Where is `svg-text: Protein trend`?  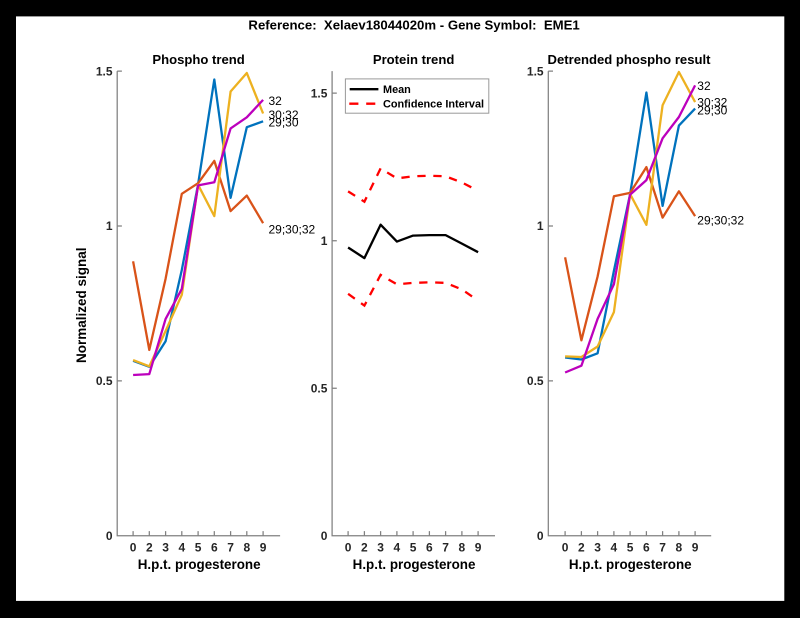
svg-text: Protein trend is located at coordinates (413, 59).